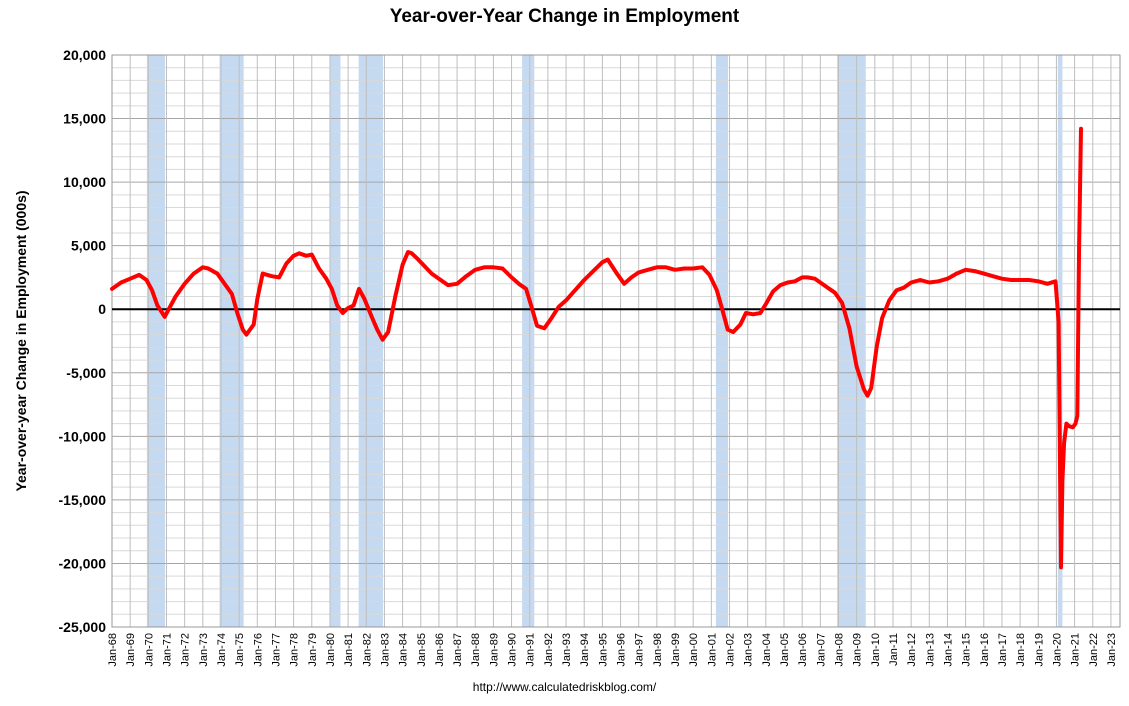 The image size is (1129, 706). Describe the element at coordinates (84, 182) in the screenshot. I see `y-tick-label: 10,000` at that location.